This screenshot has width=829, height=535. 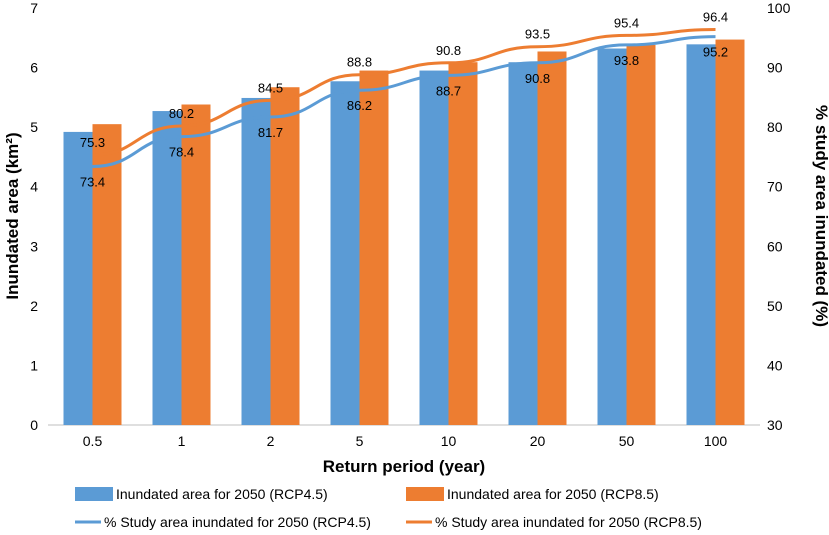 I want to click on data-label-rcp85: 80.2, so click(x=181, y=113).